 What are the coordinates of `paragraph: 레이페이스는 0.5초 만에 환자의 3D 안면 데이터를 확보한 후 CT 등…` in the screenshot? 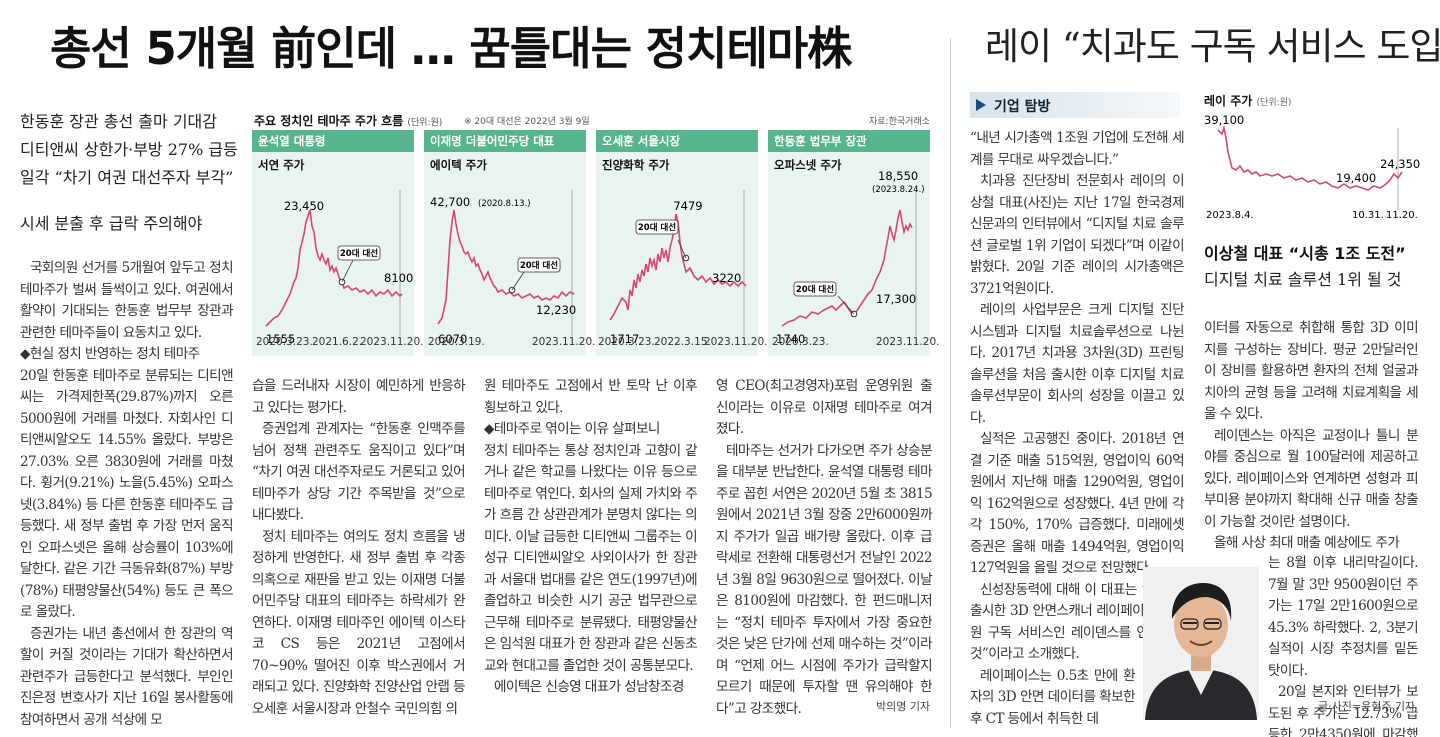 It's located at (1053, 697).